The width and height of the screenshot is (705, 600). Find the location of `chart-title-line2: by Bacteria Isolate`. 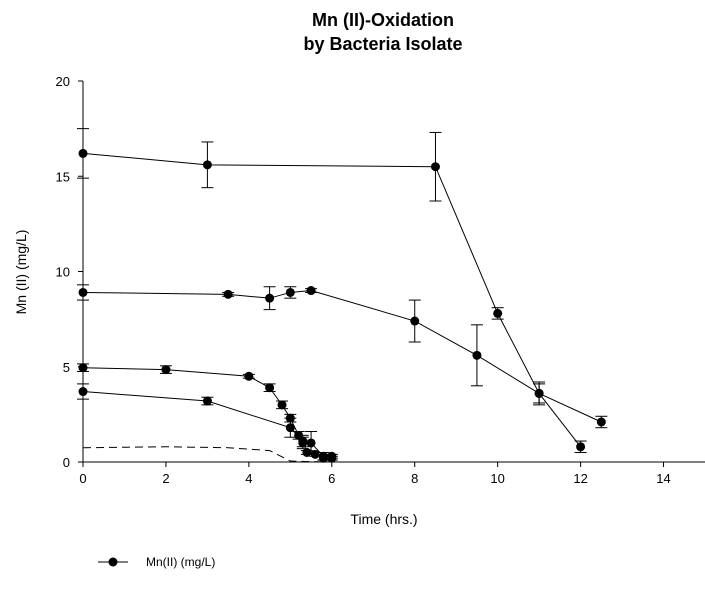

chart-title-line2: by Bacteria Isolate is located at coordinates (382, 44).